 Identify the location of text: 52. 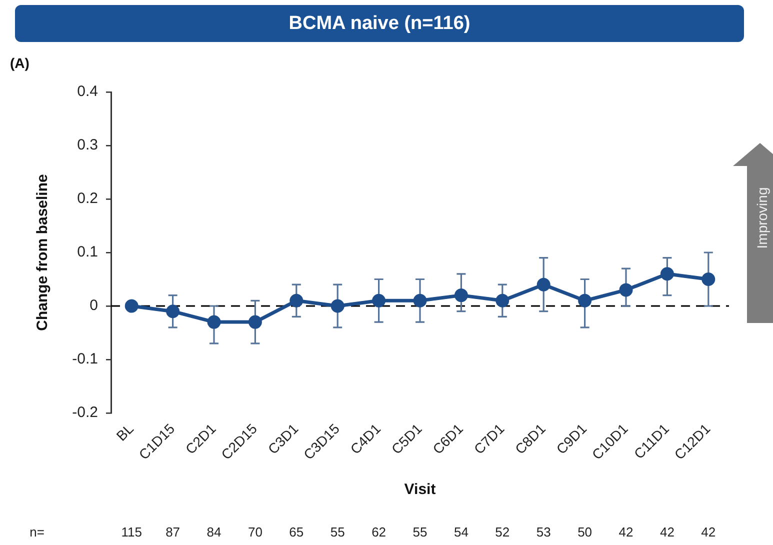
(502, 532).